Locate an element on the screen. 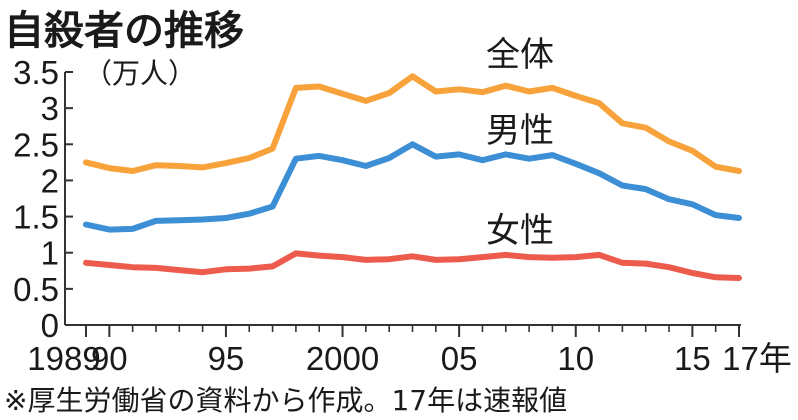 This screenshot has height=420, width=798. source-footnote: ※厚生労働省の資料から作成。17年は速報値 is located at coordinates (285, 400).